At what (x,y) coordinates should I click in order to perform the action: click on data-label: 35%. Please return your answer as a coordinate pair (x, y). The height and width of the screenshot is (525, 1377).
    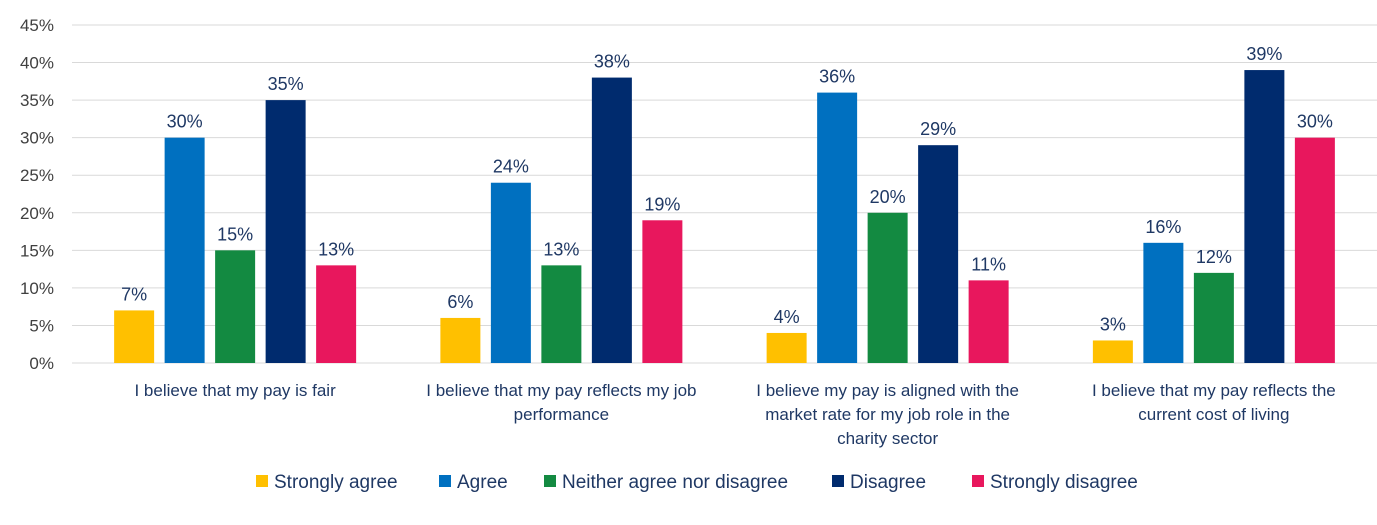
    Looking at the image, I should click on (286, 84).